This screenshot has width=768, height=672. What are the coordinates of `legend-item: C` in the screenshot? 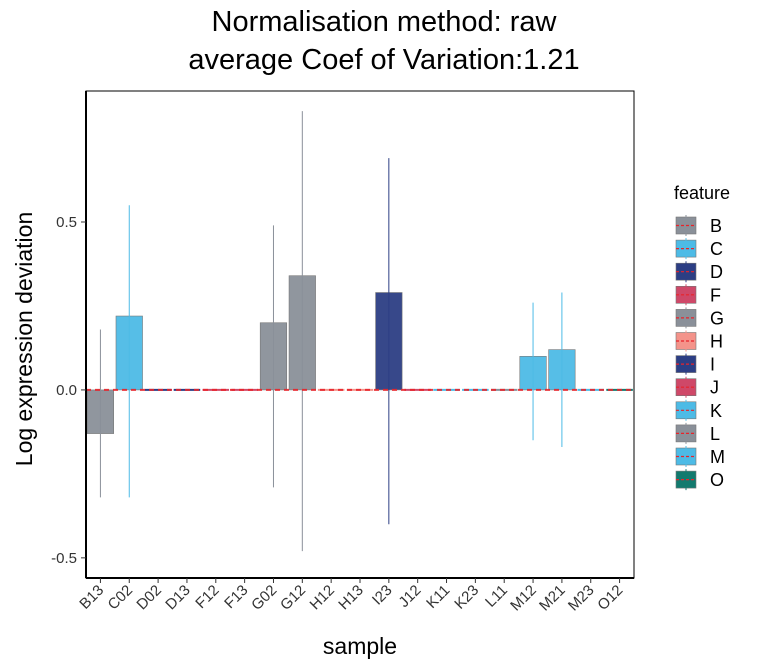 It's located at (699, 249).